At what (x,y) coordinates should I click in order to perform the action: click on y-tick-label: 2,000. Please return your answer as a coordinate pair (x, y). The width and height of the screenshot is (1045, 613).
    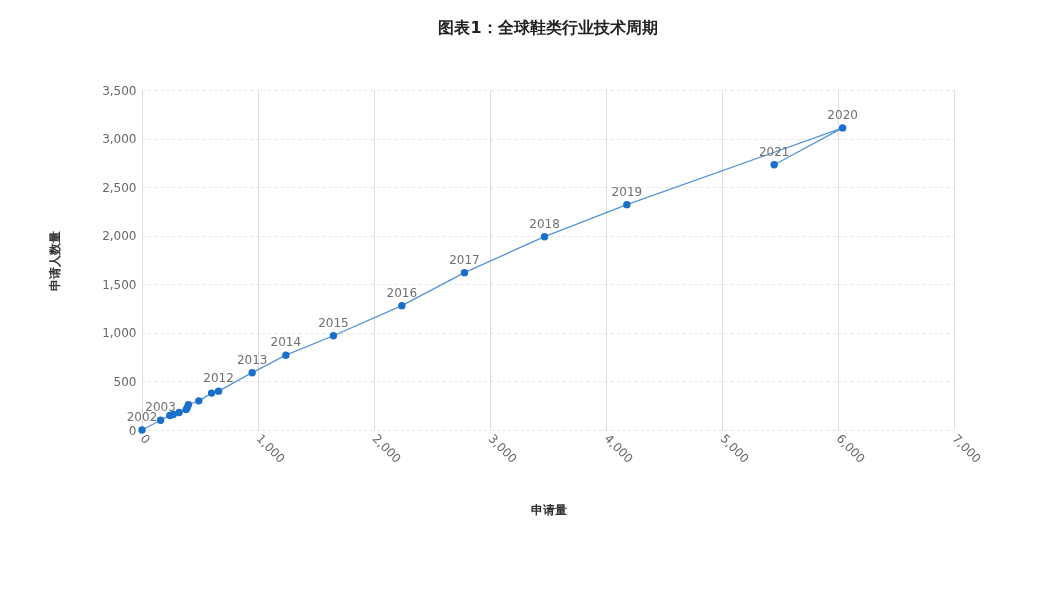
    Looking at the image, I should click on (119, 236).